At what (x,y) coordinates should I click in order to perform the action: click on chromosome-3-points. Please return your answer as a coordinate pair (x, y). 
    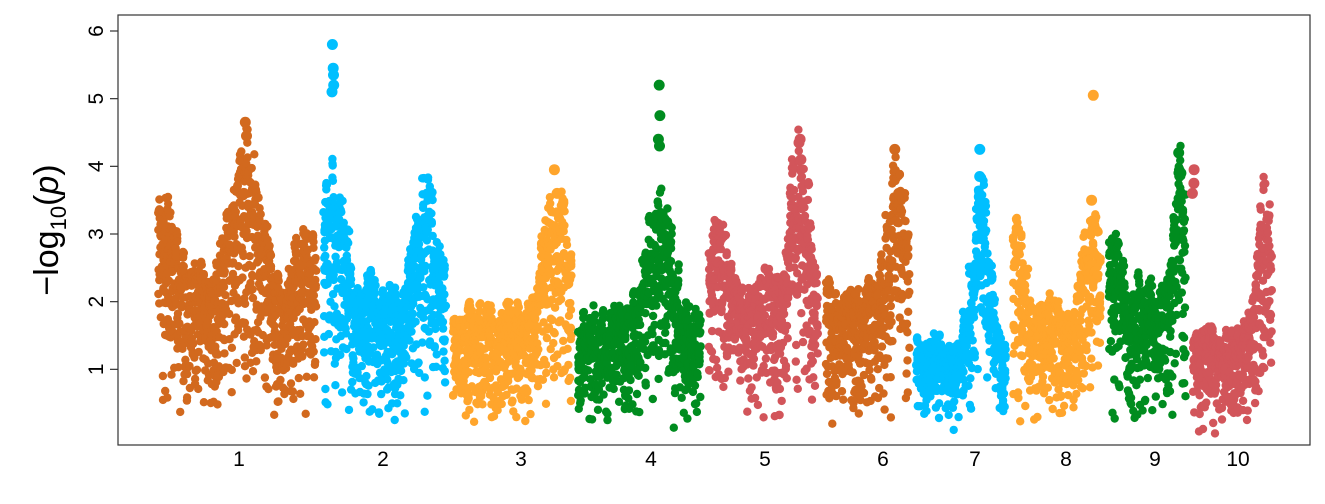
    Looking at the image, I should click on (512, 295).